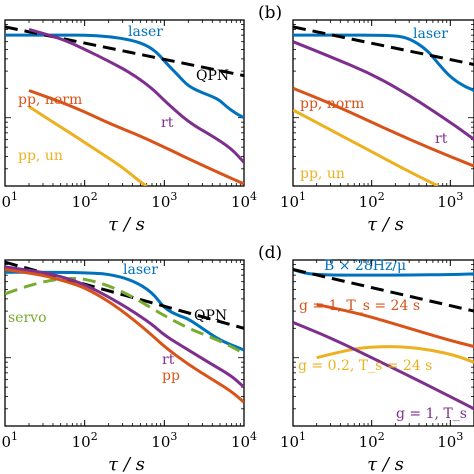  I want to click on series-label: g = 1, T_s = 24 s, so click(359, 306).